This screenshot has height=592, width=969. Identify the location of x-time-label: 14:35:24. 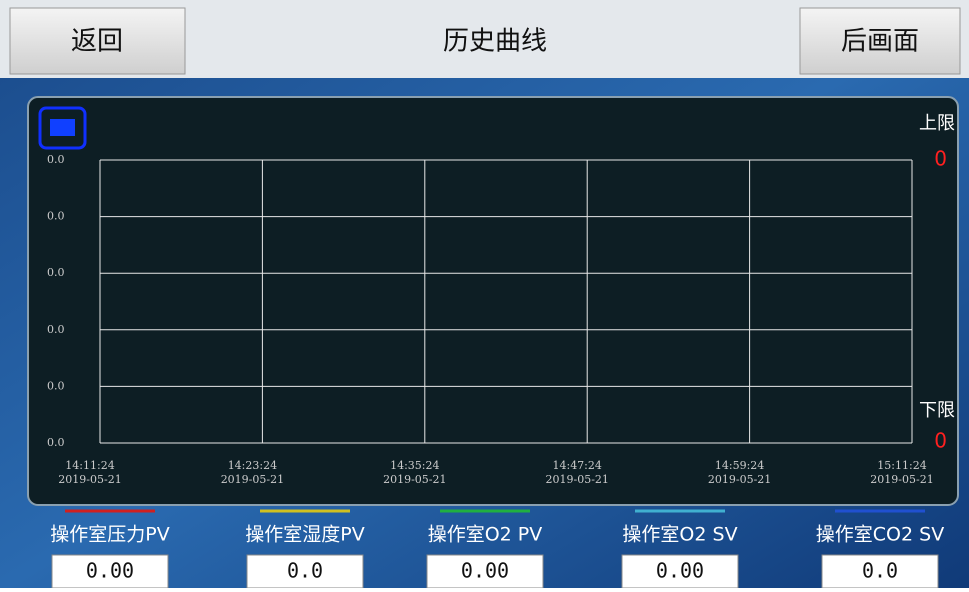
(414, 465).